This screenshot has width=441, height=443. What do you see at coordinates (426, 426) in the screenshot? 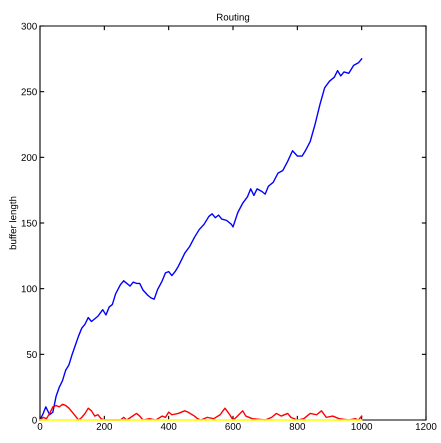
I see `x-tick-label: 1200` at bounding box center [426, 426].